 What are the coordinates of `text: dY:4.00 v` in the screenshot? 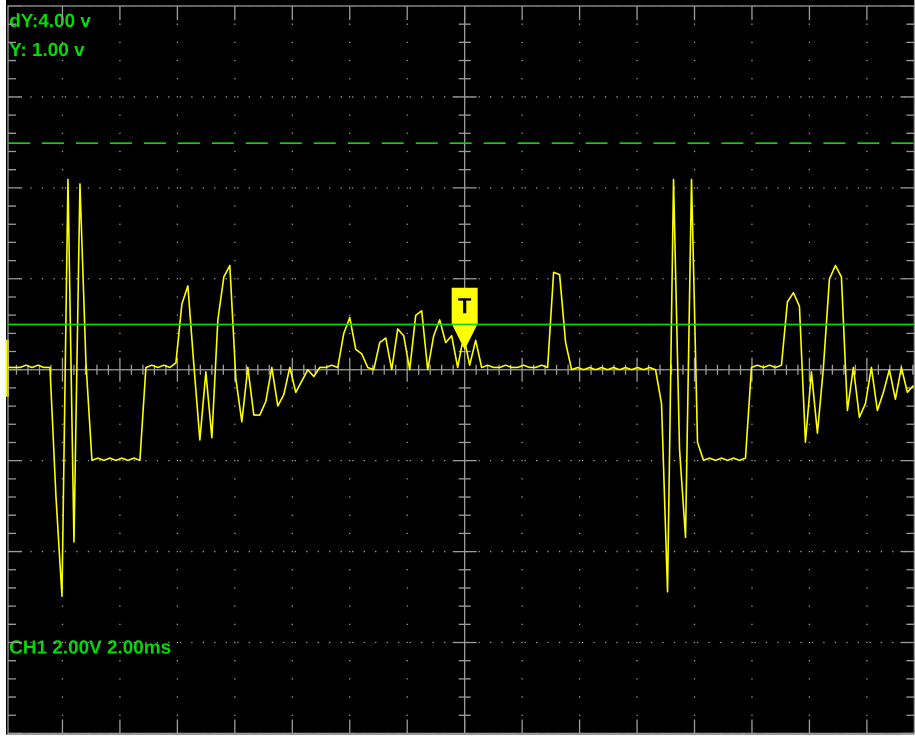 It's located at (50, 20).